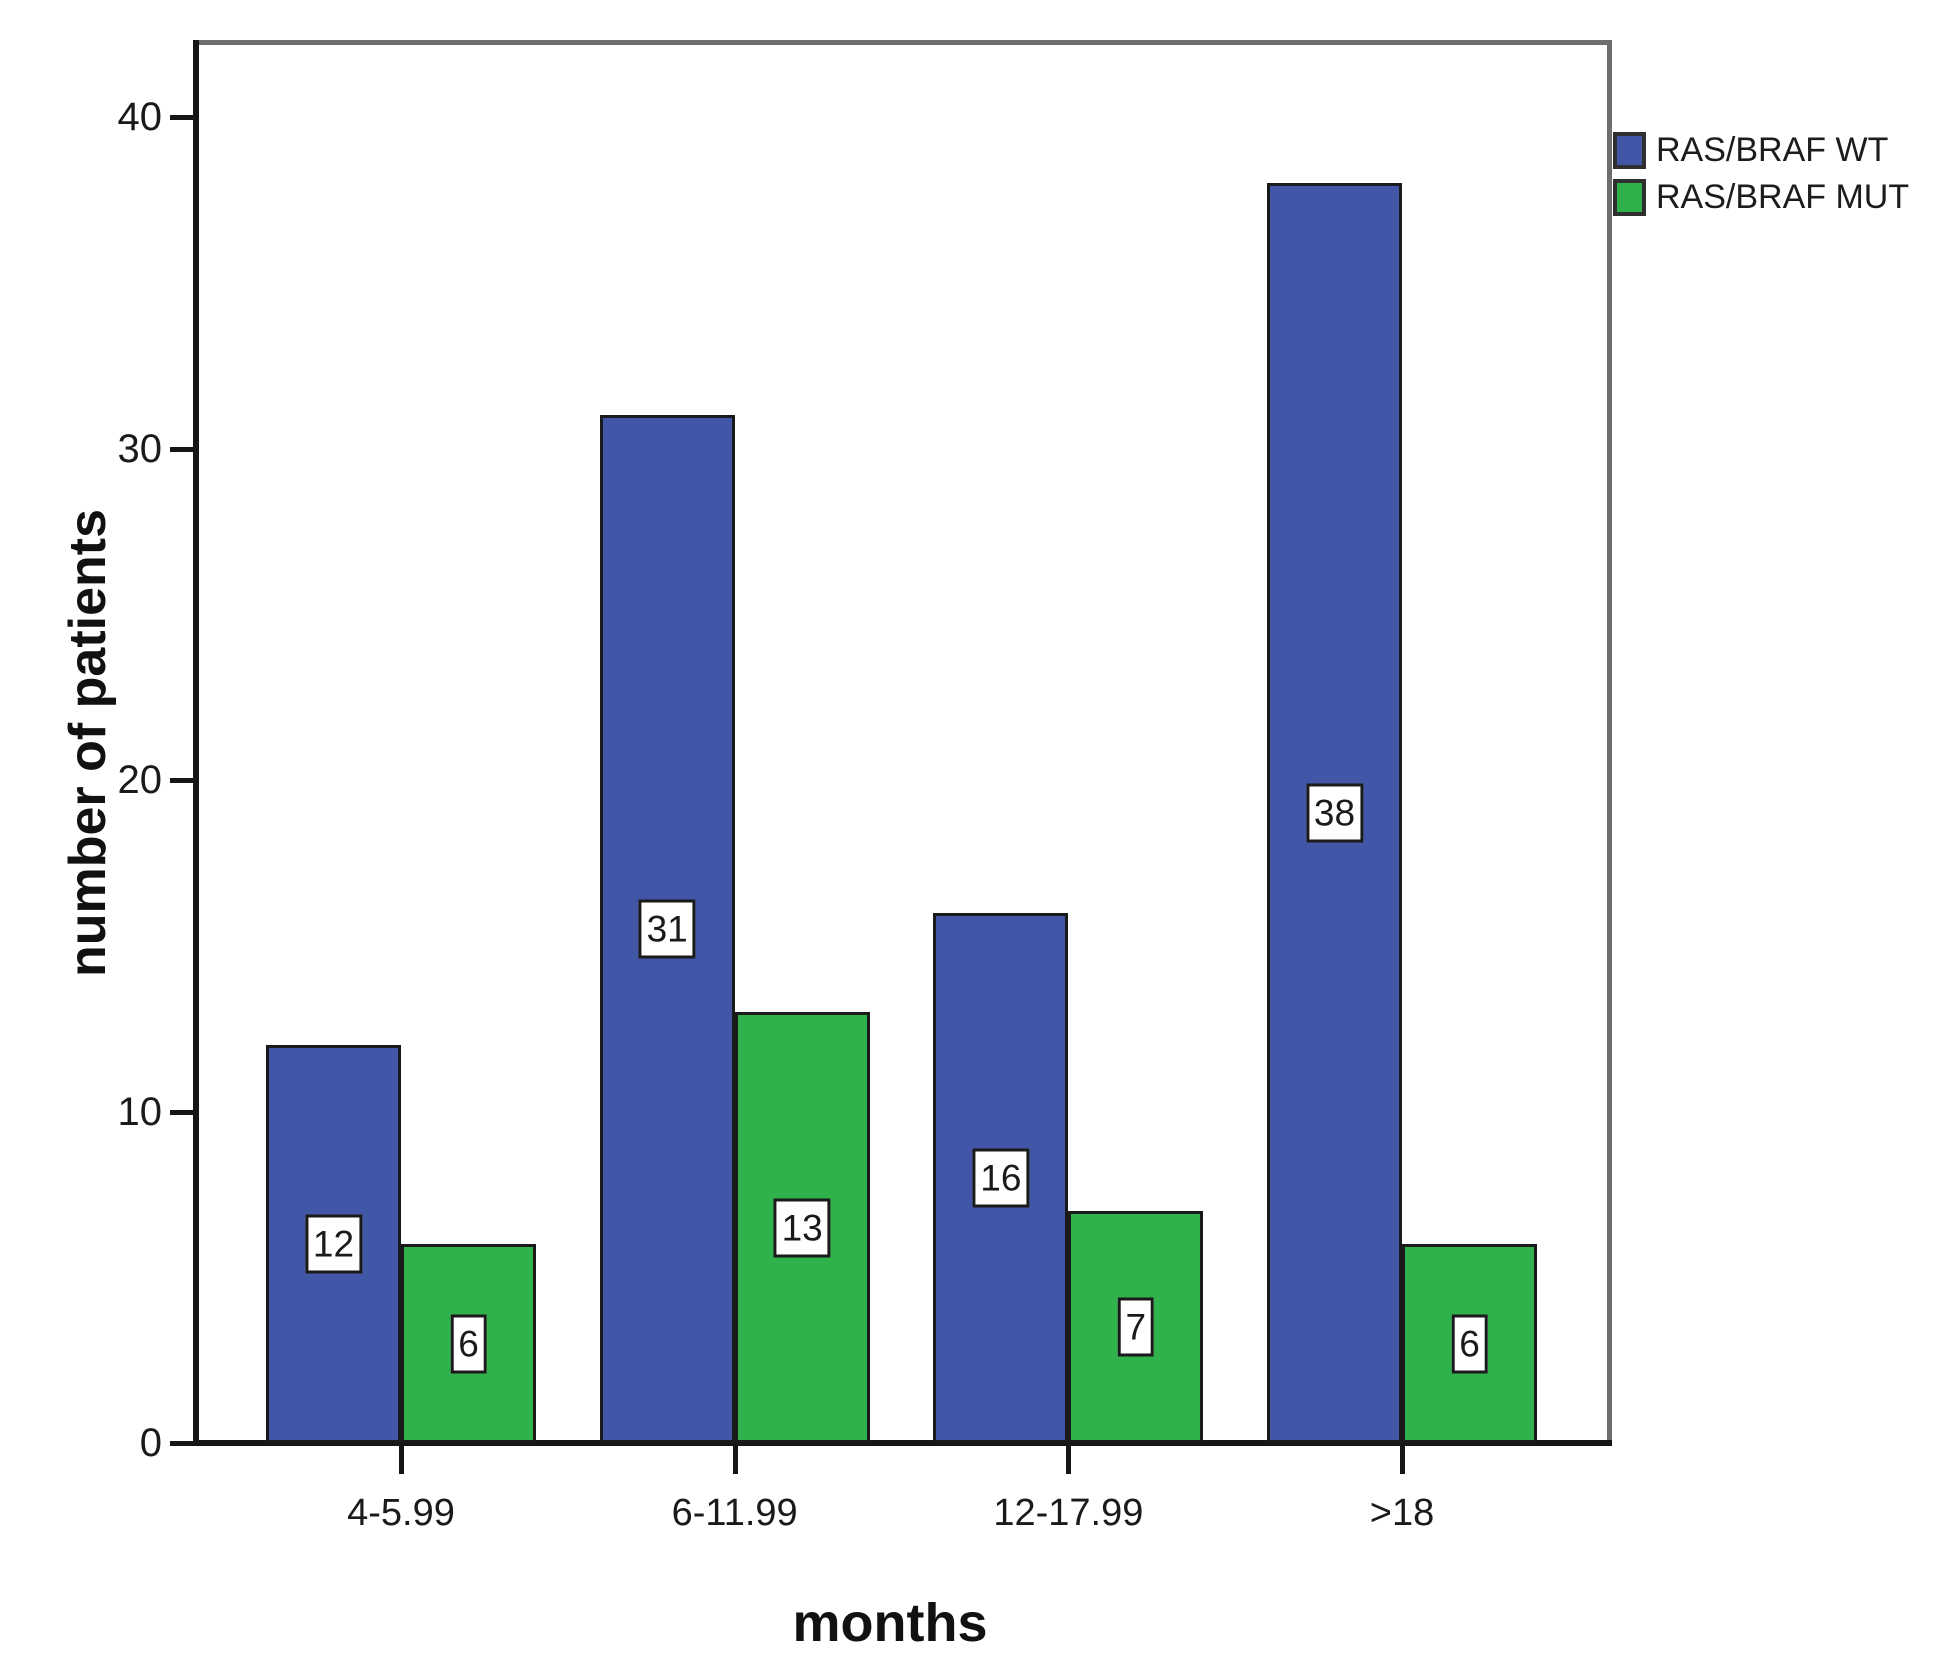 The height and width of the screenshot is (1676, 1951). Describe the element at coordinates (734, 1513) in the screenshot. I see `x-tick-label: 6-11.99` at that location.